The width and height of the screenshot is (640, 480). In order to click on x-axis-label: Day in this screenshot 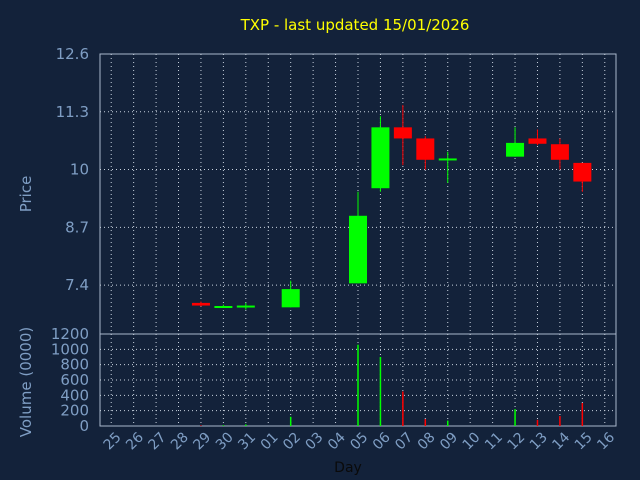, I will do `click(348, 468)`.